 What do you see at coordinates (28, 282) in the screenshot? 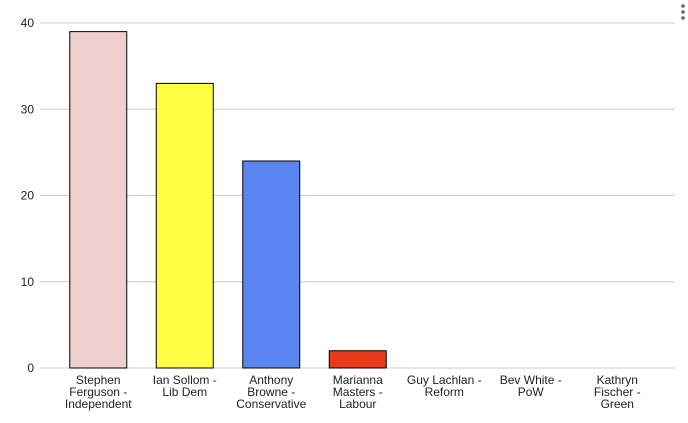
I see `y-tick-label: 10` at bounding box center [28, 282].